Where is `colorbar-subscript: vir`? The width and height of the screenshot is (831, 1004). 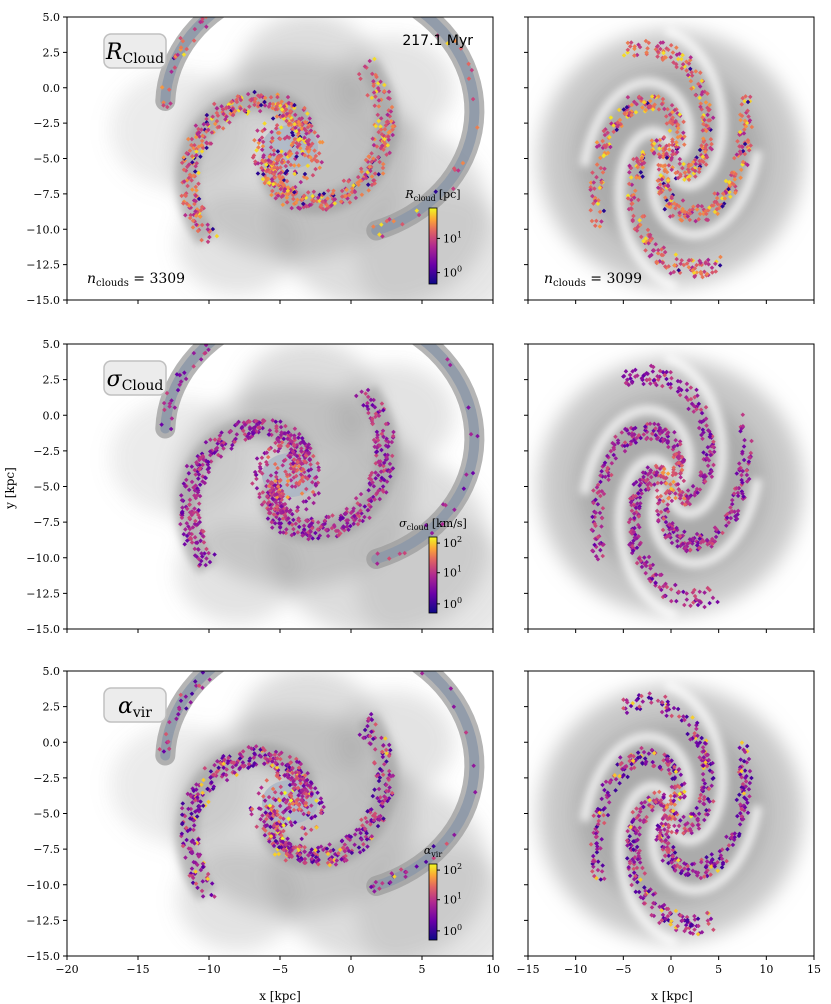 colorbar-subscript: vir is located at coordinates (436, 854).